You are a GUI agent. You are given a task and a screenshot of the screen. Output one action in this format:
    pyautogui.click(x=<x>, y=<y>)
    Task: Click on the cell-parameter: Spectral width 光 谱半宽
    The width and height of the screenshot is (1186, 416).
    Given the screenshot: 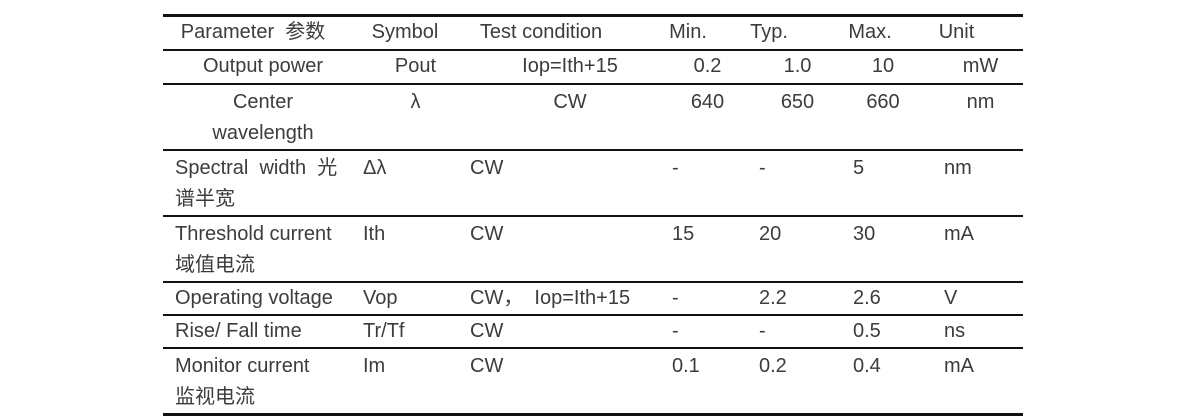 What is the action you would take?
    pyautogui.click(x=256, y=183)
    